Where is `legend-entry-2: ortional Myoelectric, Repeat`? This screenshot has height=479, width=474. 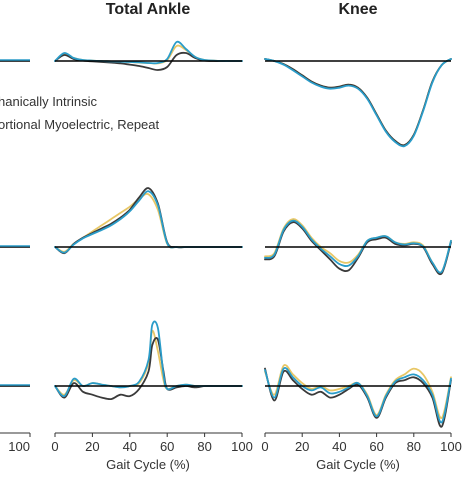
legend-entry-2: ortional Myoelectric, Repeat is located at coordinates (80, 124).